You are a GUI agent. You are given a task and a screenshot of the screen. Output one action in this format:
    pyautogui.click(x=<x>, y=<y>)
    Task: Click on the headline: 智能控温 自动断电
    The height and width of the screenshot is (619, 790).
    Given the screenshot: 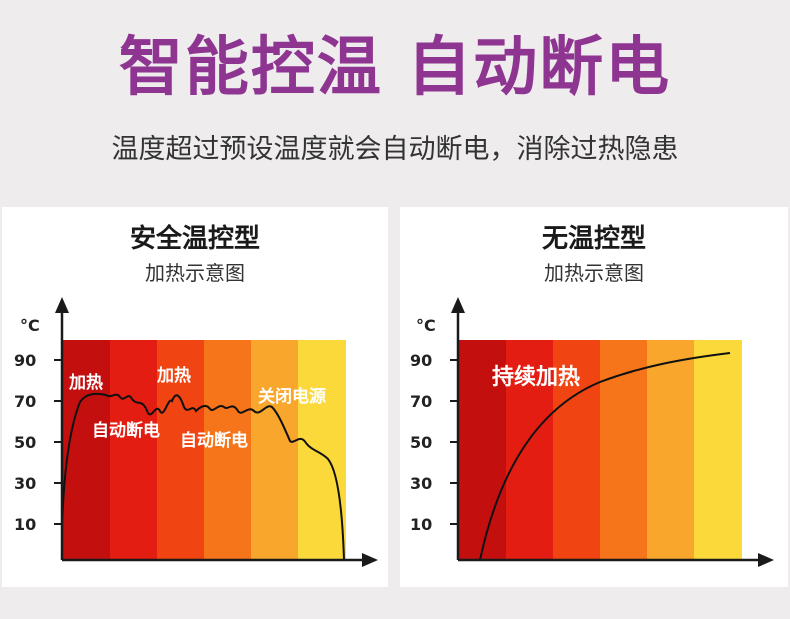 What is the action you would take?
    pyautogui.click(x=395, y=68)
    